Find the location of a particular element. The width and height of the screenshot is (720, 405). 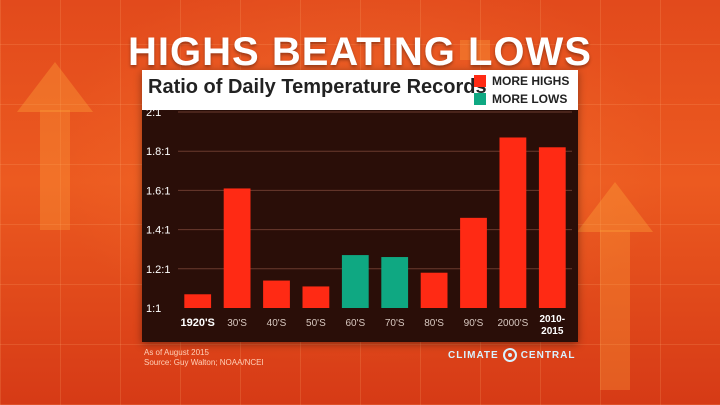

y-tick-label: 1.8:1 is located at coordinates (158, 152).